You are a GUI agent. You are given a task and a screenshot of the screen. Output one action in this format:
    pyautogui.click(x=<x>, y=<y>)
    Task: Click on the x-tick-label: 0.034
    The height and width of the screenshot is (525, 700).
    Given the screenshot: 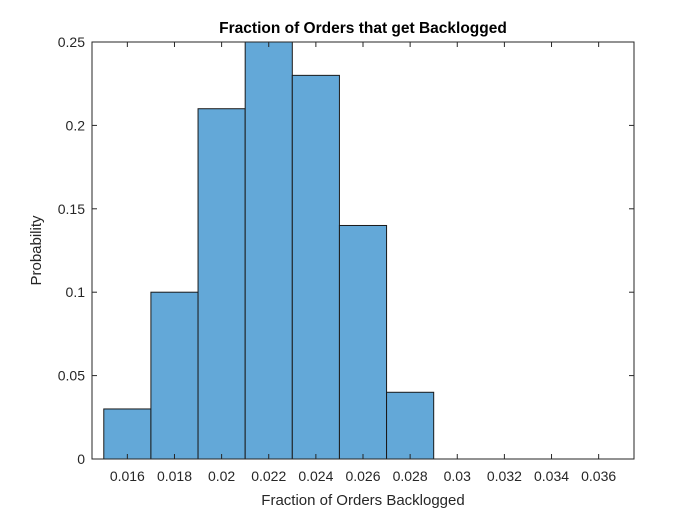 What is the action you would take?
    pyautogui.click(x=551, y=476)
    